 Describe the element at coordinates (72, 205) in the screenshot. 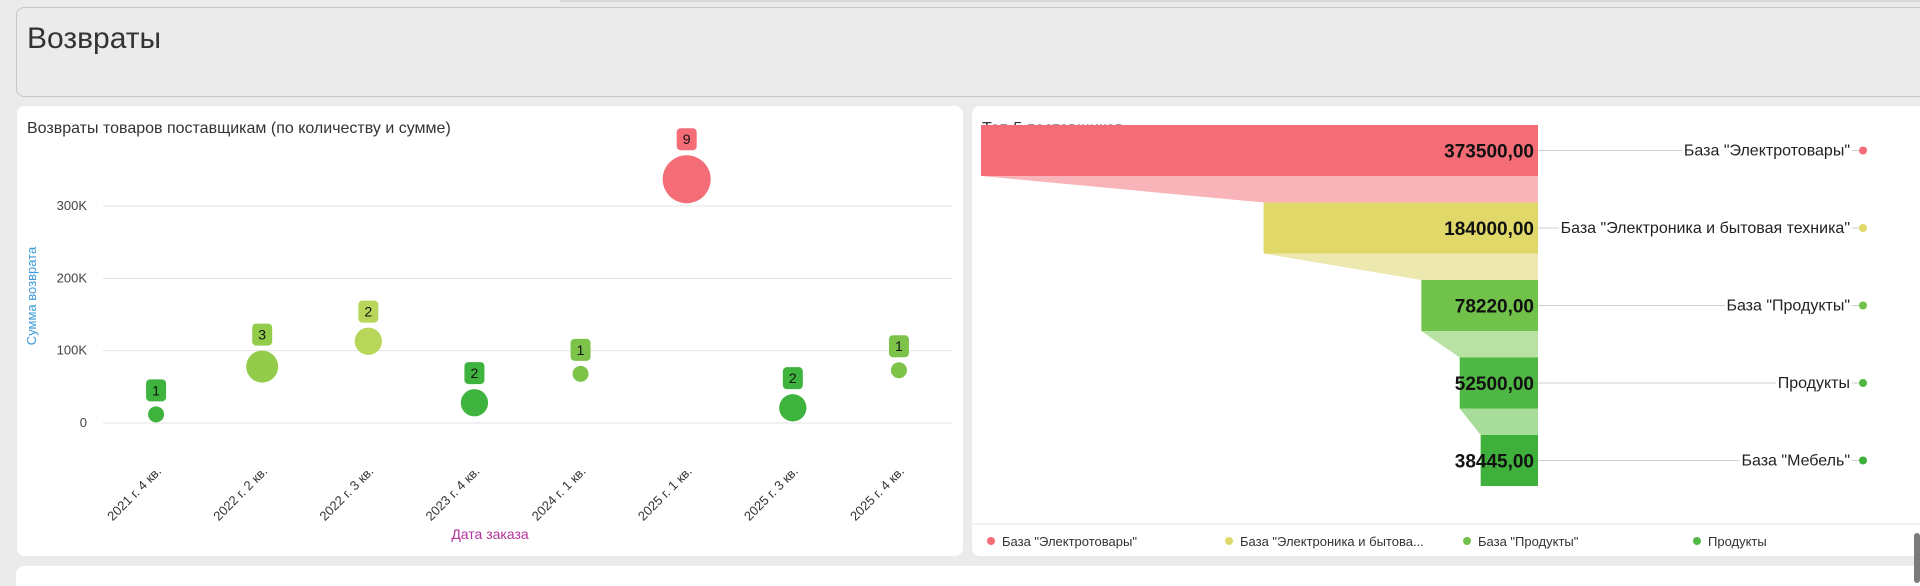

I see `y-tick-label: 300K` at that location.